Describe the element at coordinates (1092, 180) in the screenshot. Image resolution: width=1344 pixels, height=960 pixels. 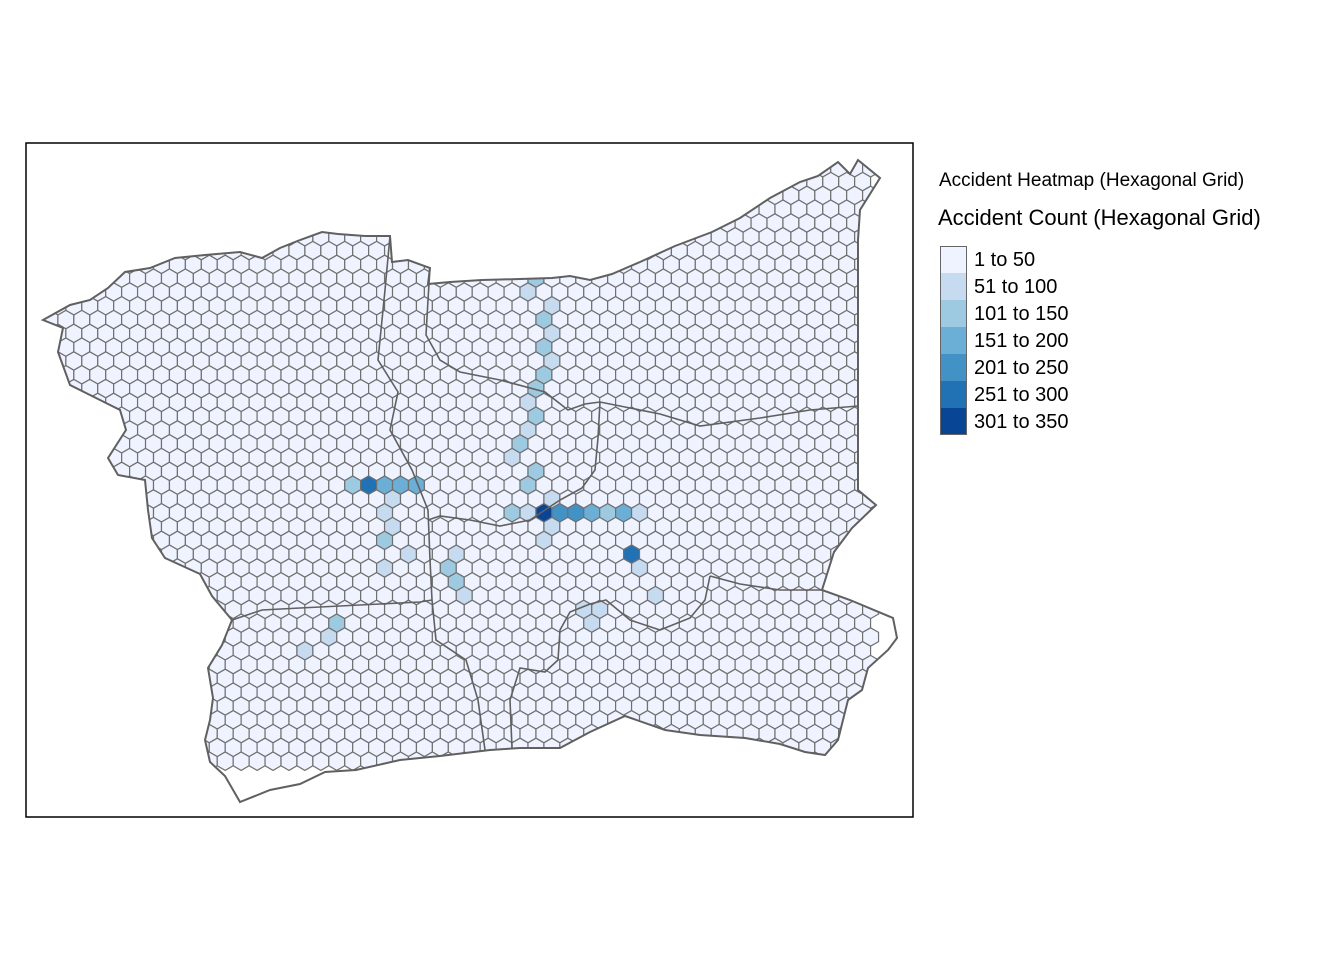
I see `legend-caption: Accident Heatmap (Hexagonal Grid)` at that location.